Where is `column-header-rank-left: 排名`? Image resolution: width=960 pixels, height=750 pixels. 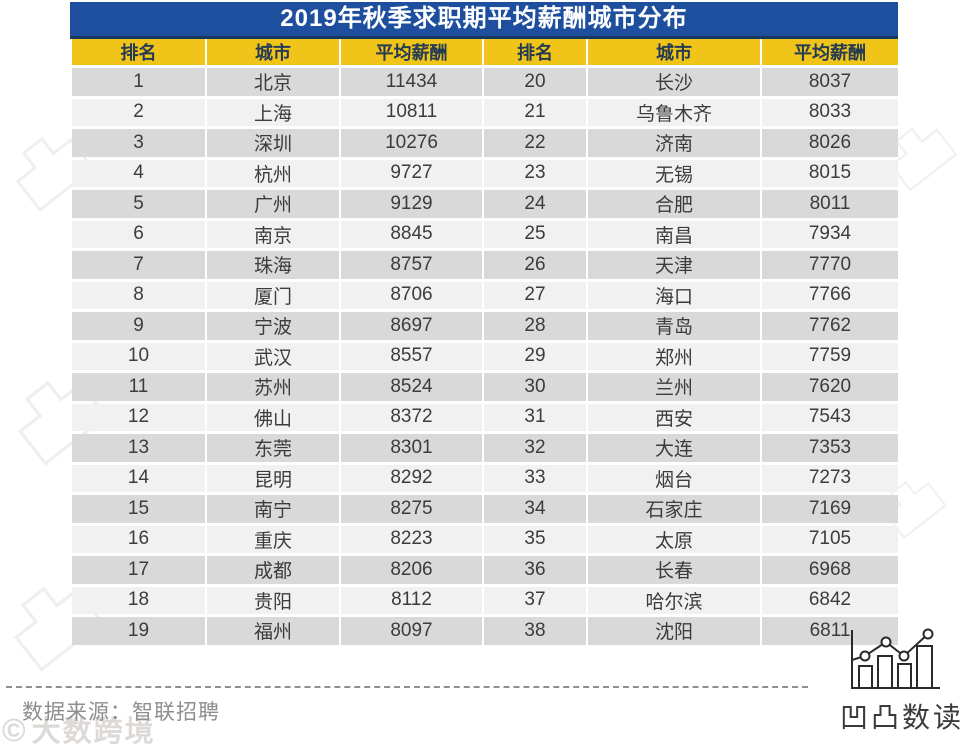
column-header-rank-left: 排名 is located at coordinates (138, 52).